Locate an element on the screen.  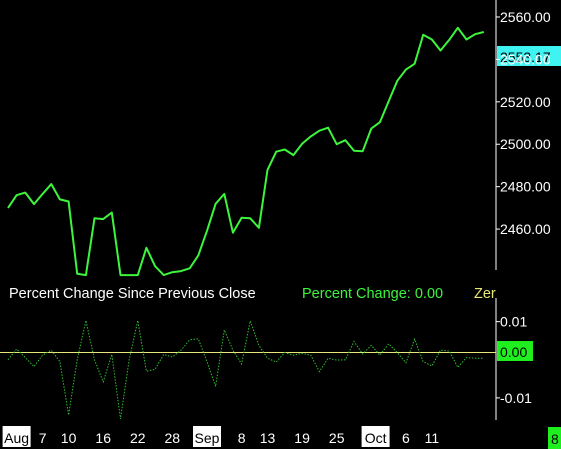
date-tick-label: Oct is located at coordinates (376, 438).